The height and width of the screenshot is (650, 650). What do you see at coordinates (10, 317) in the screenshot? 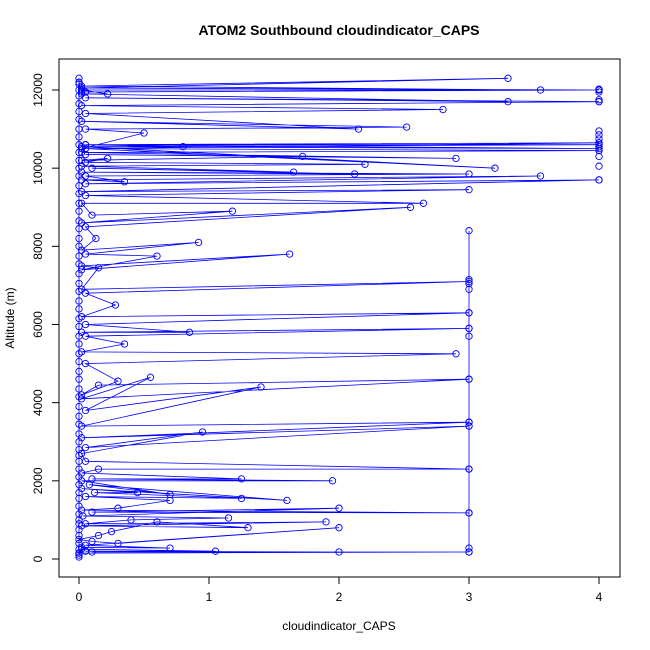
I see `y-axis-label: Altitude (m)` at bounding box center [10, 317].